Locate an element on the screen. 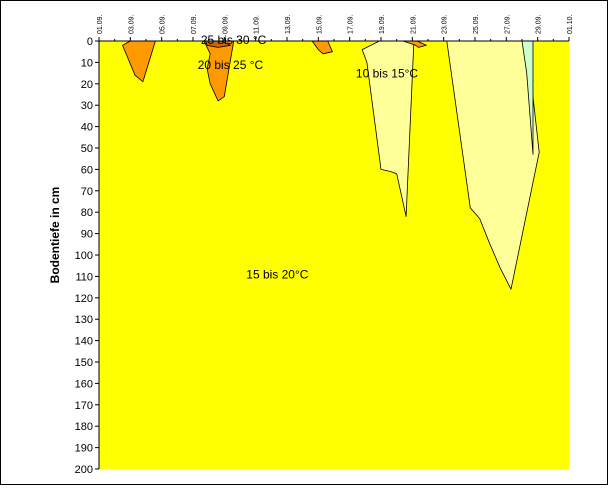 This screenshot has width=608, height=489. y-tick-label: 80 is located at coordinates (87, 213).